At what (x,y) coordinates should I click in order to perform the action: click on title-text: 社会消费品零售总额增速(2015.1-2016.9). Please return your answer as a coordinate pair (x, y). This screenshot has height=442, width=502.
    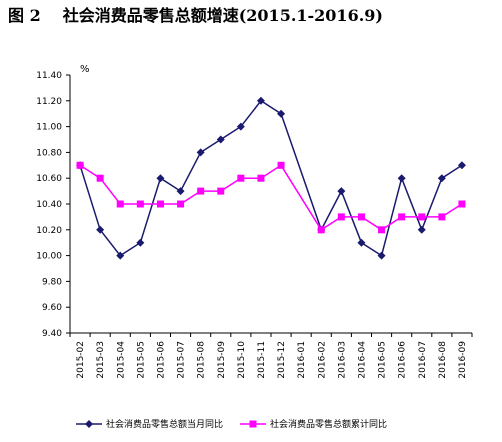
    Looking at the image, I should click on (222, 15).